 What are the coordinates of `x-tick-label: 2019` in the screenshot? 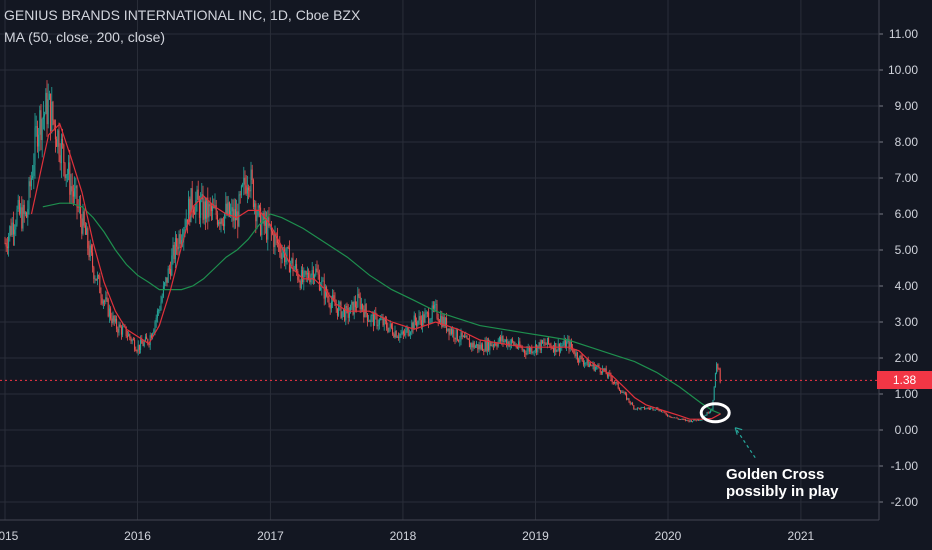 It's located at (535, 536).